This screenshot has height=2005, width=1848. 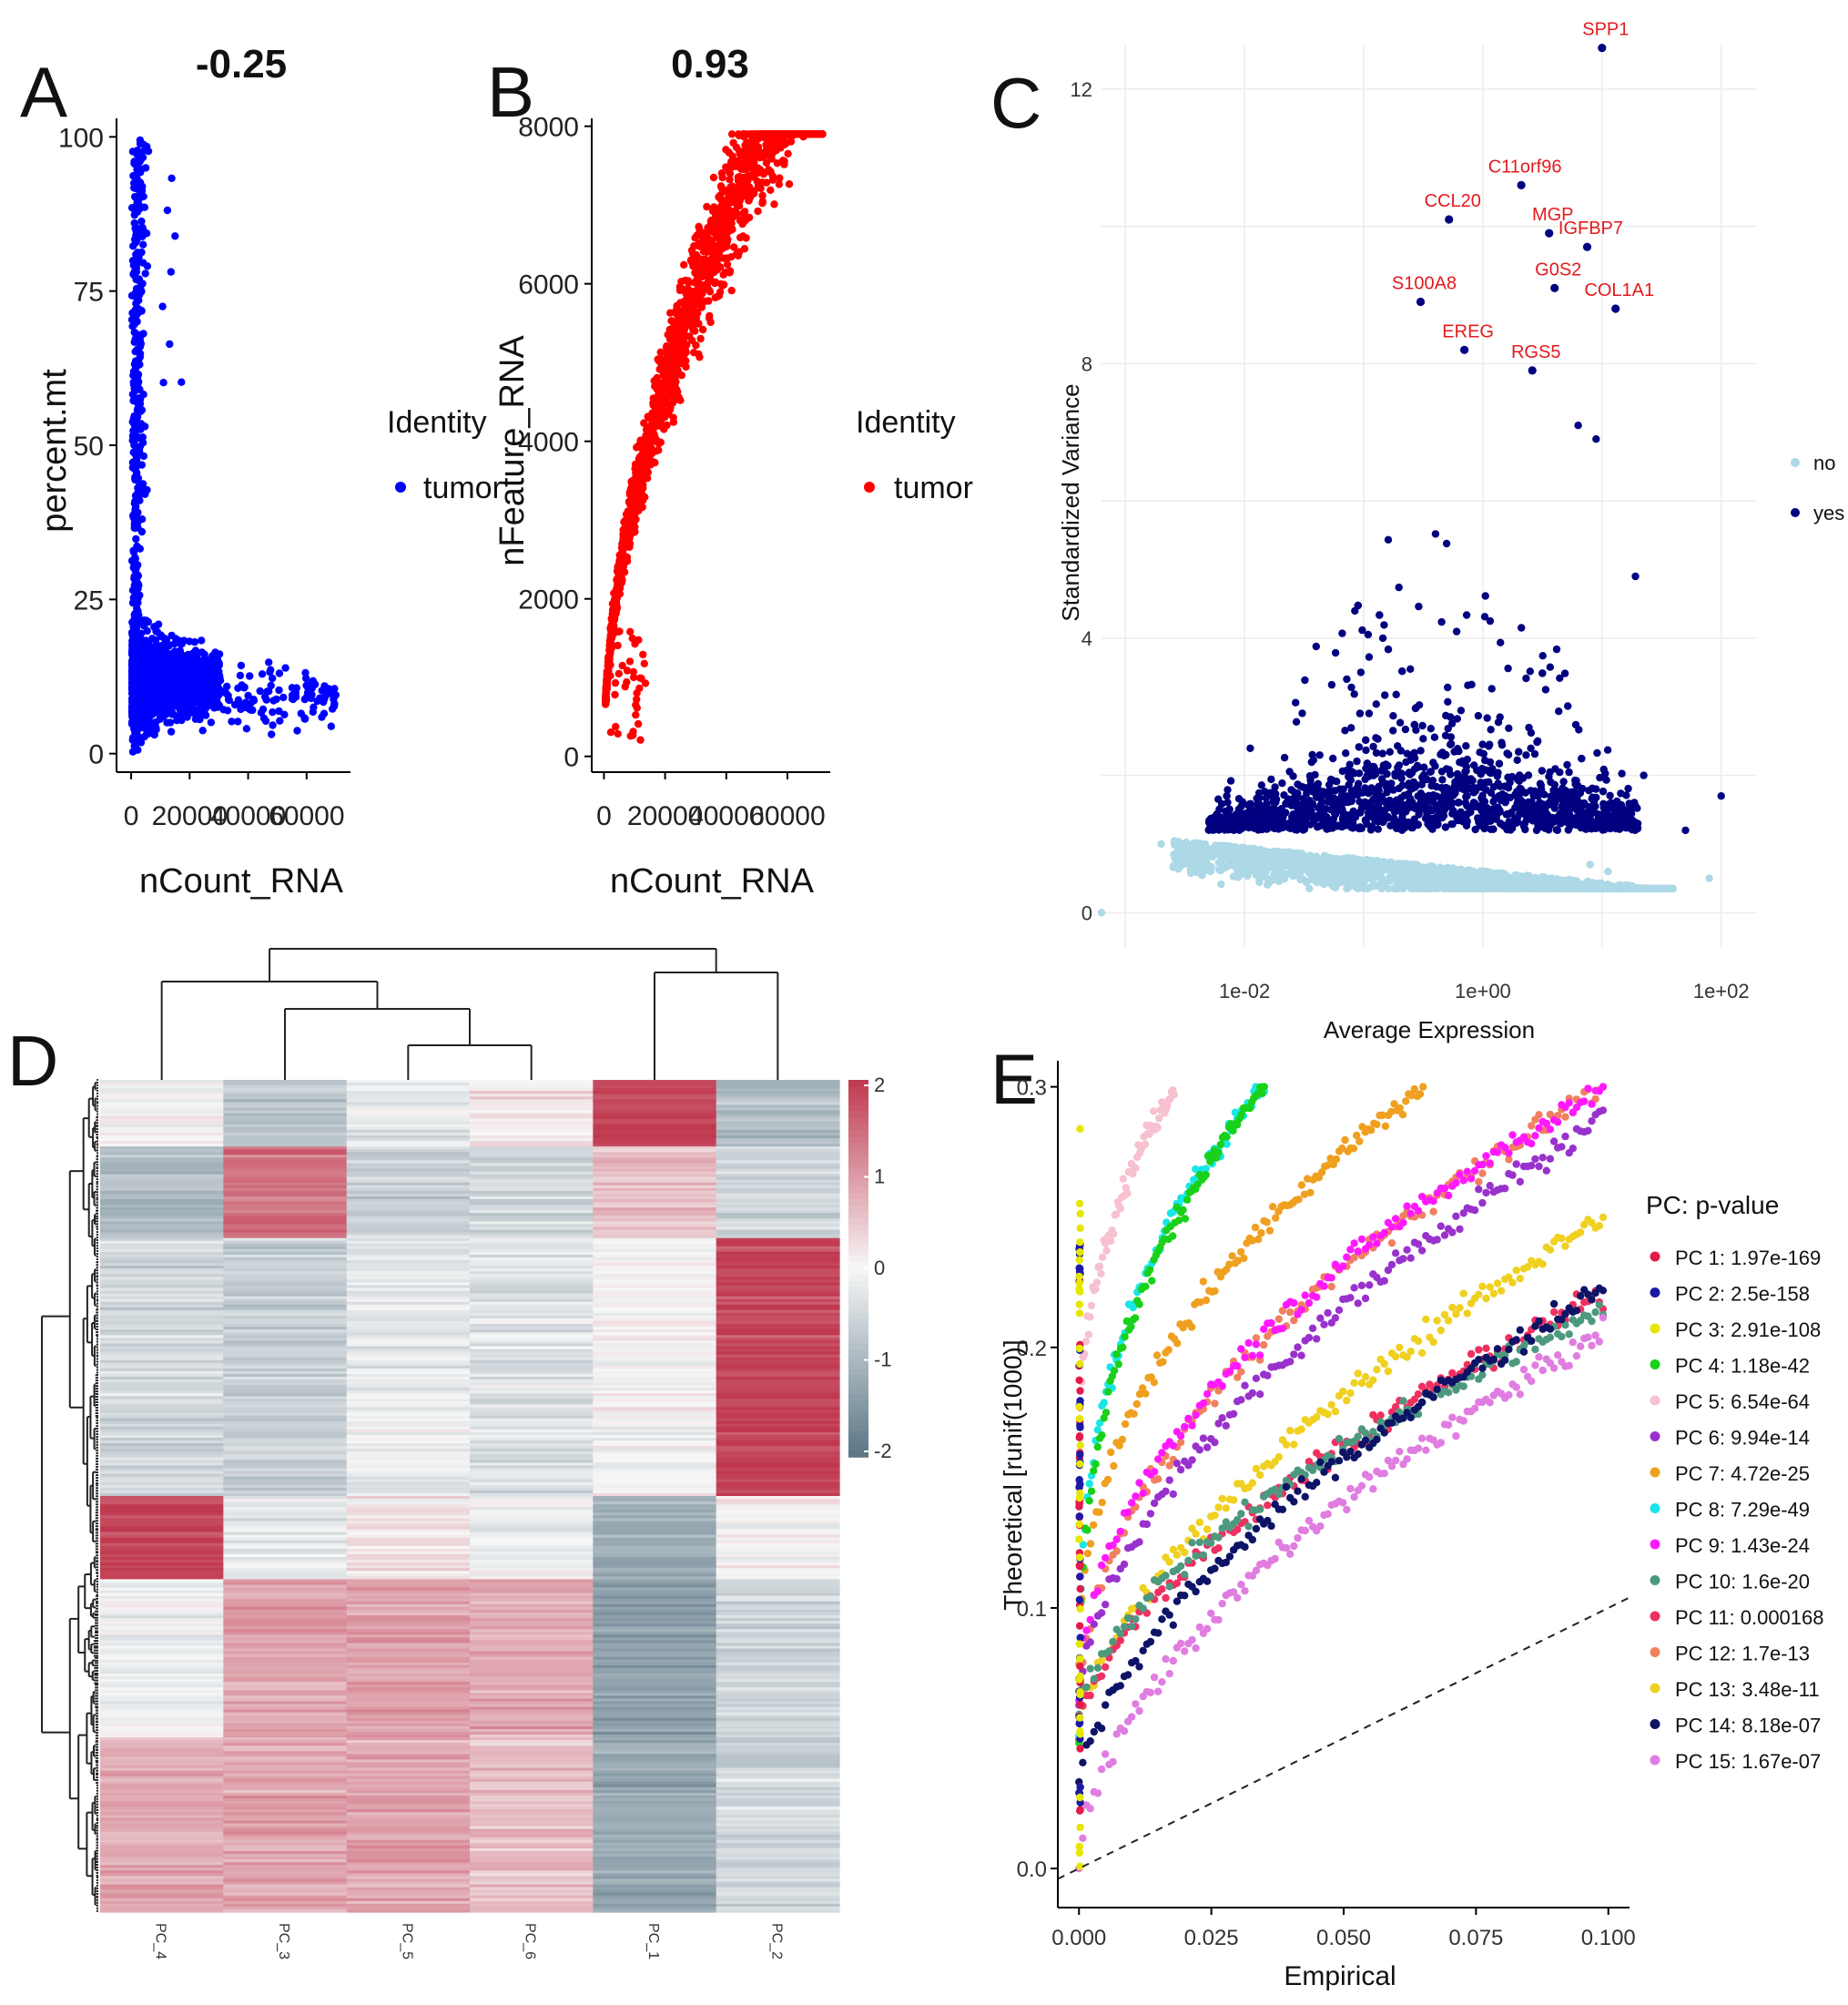 What do you see at coordinates (89, 600) in the screenshot?
I see `y-tick-label: 25` at bounding box center [89, 600].